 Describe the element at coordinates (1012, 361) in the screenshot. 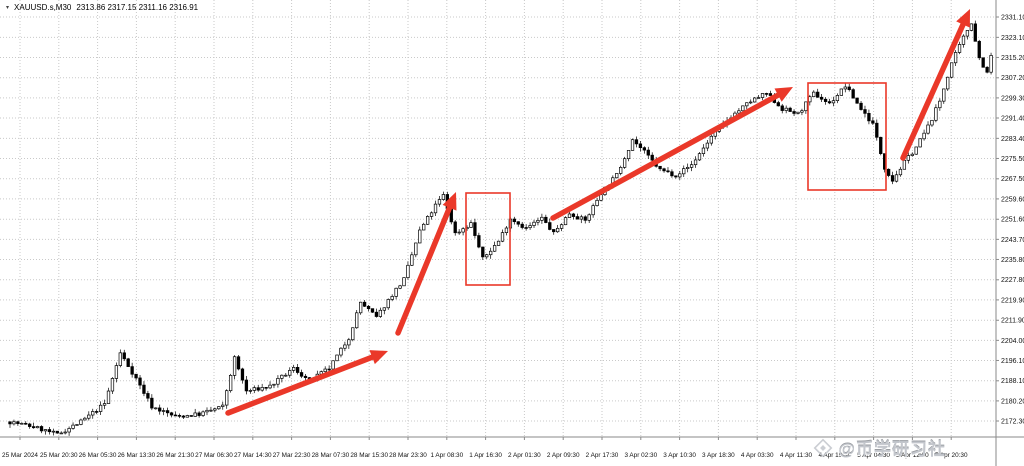

I see `svg-text: 2196.10` at that location.